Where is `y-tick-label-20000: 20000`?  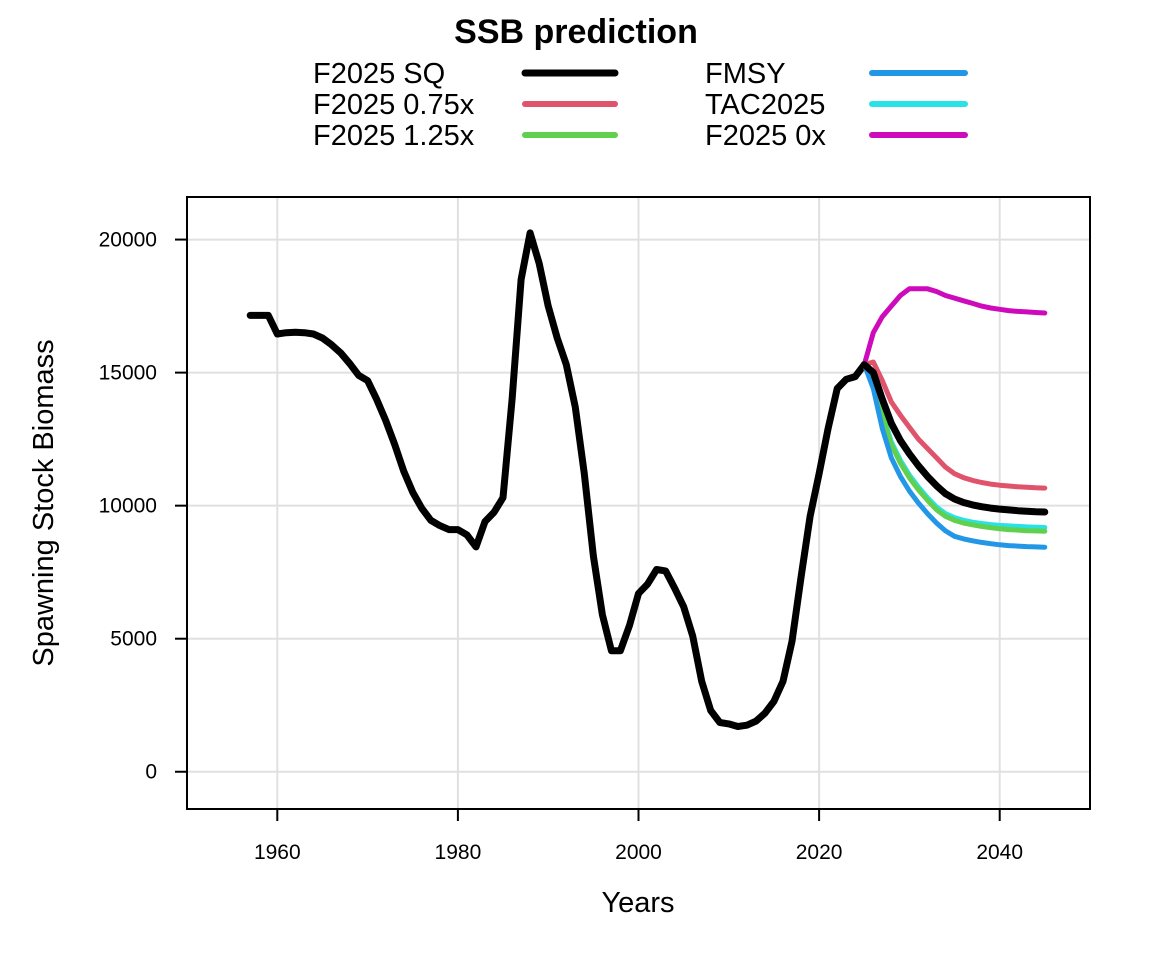 y-tick-label-20000: 20000 is located at coordinates (128, 240).